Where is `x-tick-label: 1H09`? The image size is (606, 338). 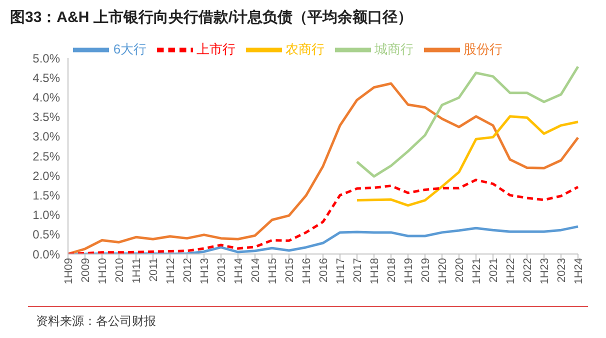
x-tick-label: 1H09 is located at coordinates (68, 271).